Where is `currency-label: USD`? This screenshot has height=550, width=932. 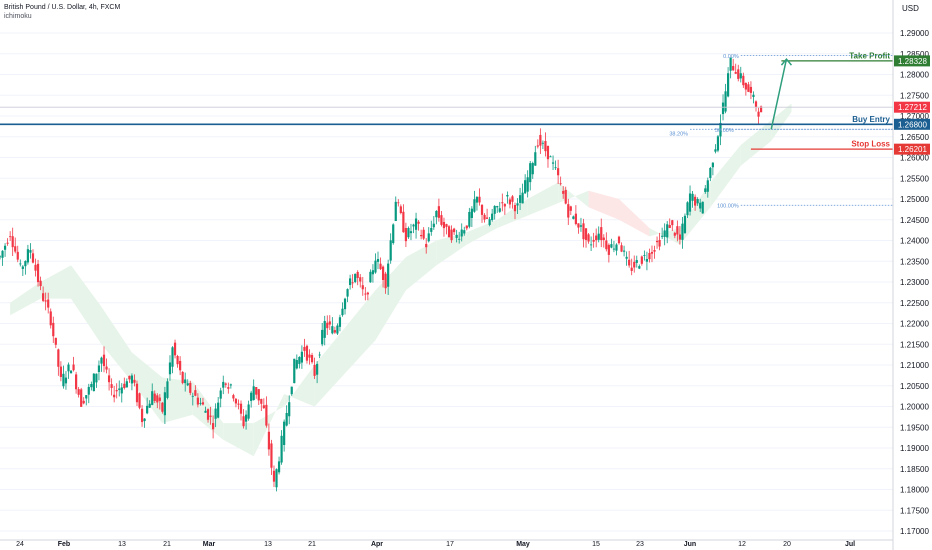 currency-label: USD is located at coordinates (910, 8).